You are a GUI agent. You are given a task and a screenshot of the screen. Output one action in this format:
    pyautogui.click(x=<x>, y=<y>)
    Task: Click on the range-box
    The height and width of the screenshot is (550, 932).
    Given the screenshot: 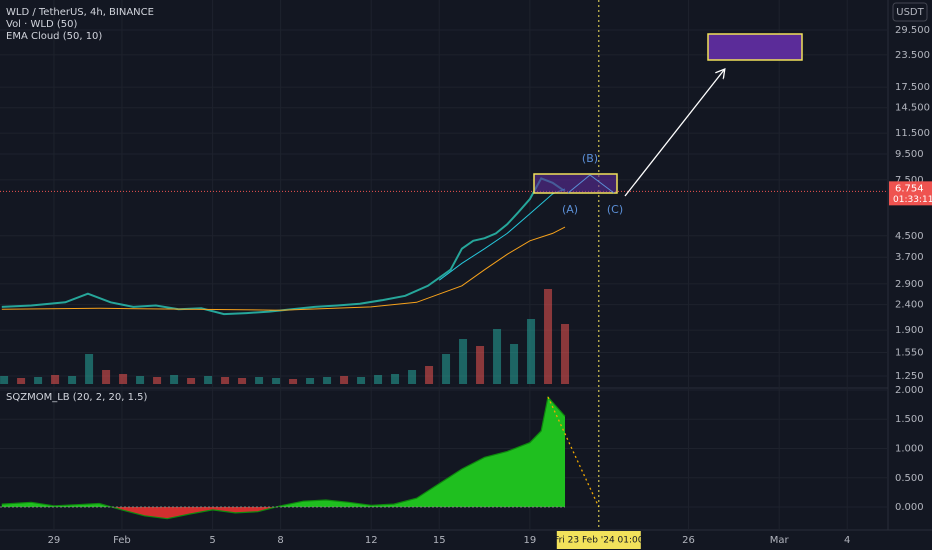 What is the action you would take?
    pyautogui.click(x=575, y=183)
    